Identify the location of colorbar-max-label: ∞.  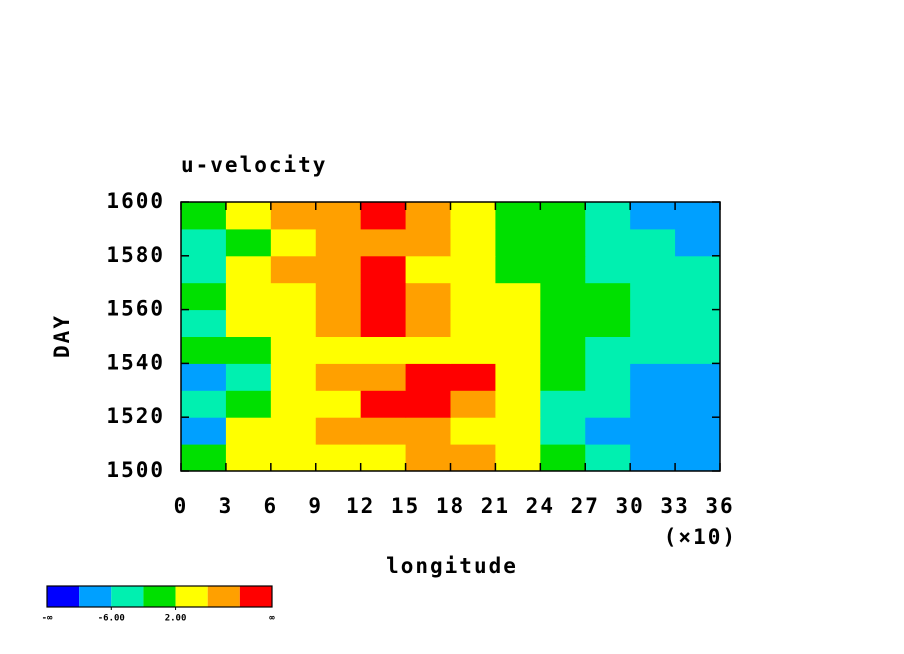
(272, 619).